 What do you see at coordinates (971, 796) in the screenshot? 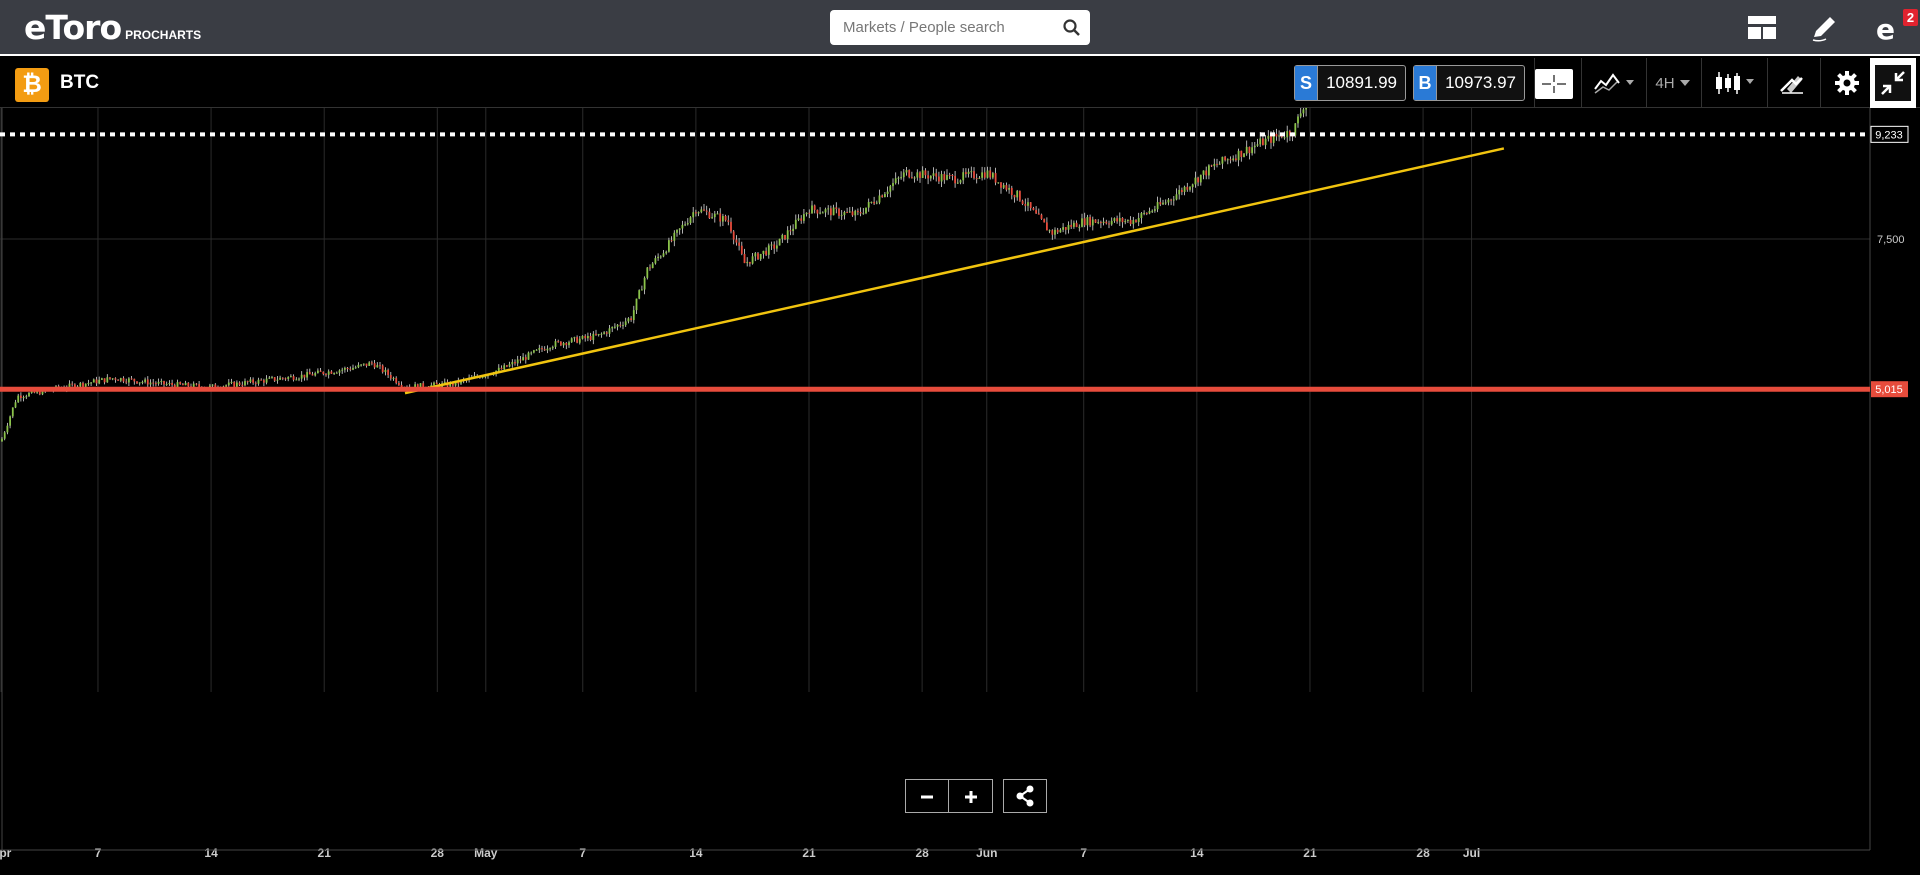
I see `zoom-in-button` at bounding box center [971, 796].